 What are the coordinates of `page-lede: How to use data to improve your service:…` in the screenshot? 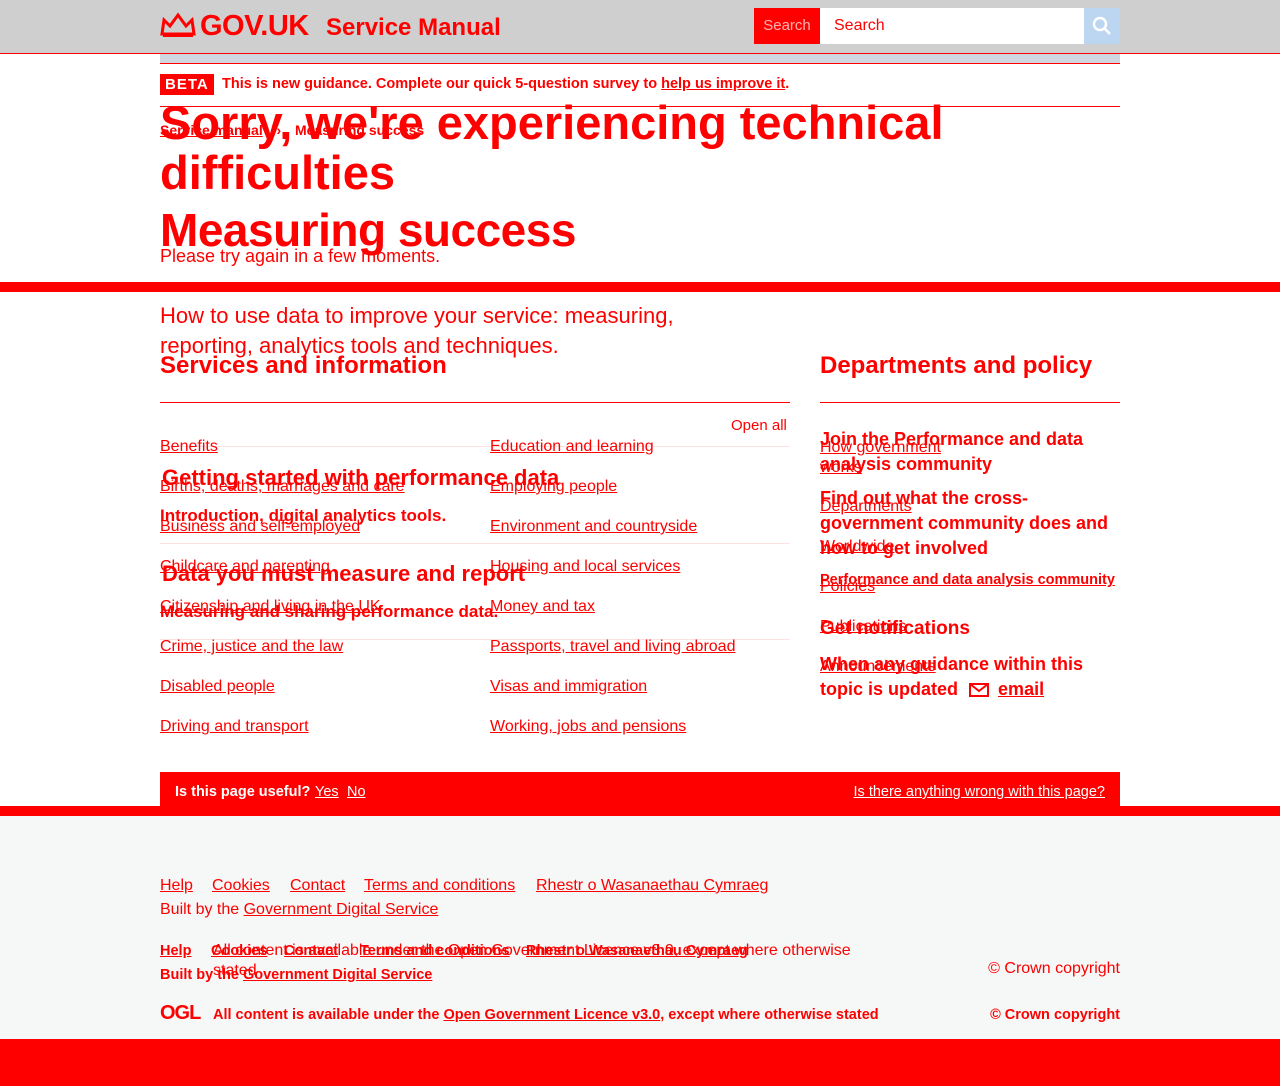 It's located at (417, 330).